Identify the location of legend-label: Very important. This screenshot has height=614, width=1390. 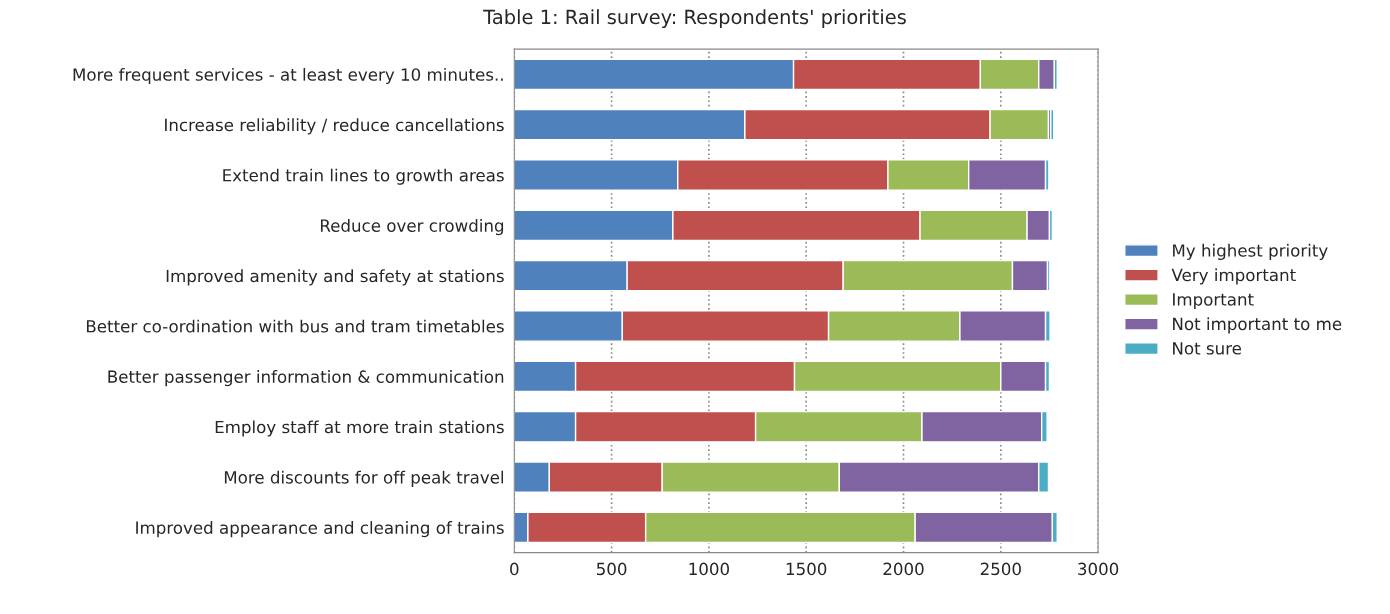
(1233, 276).